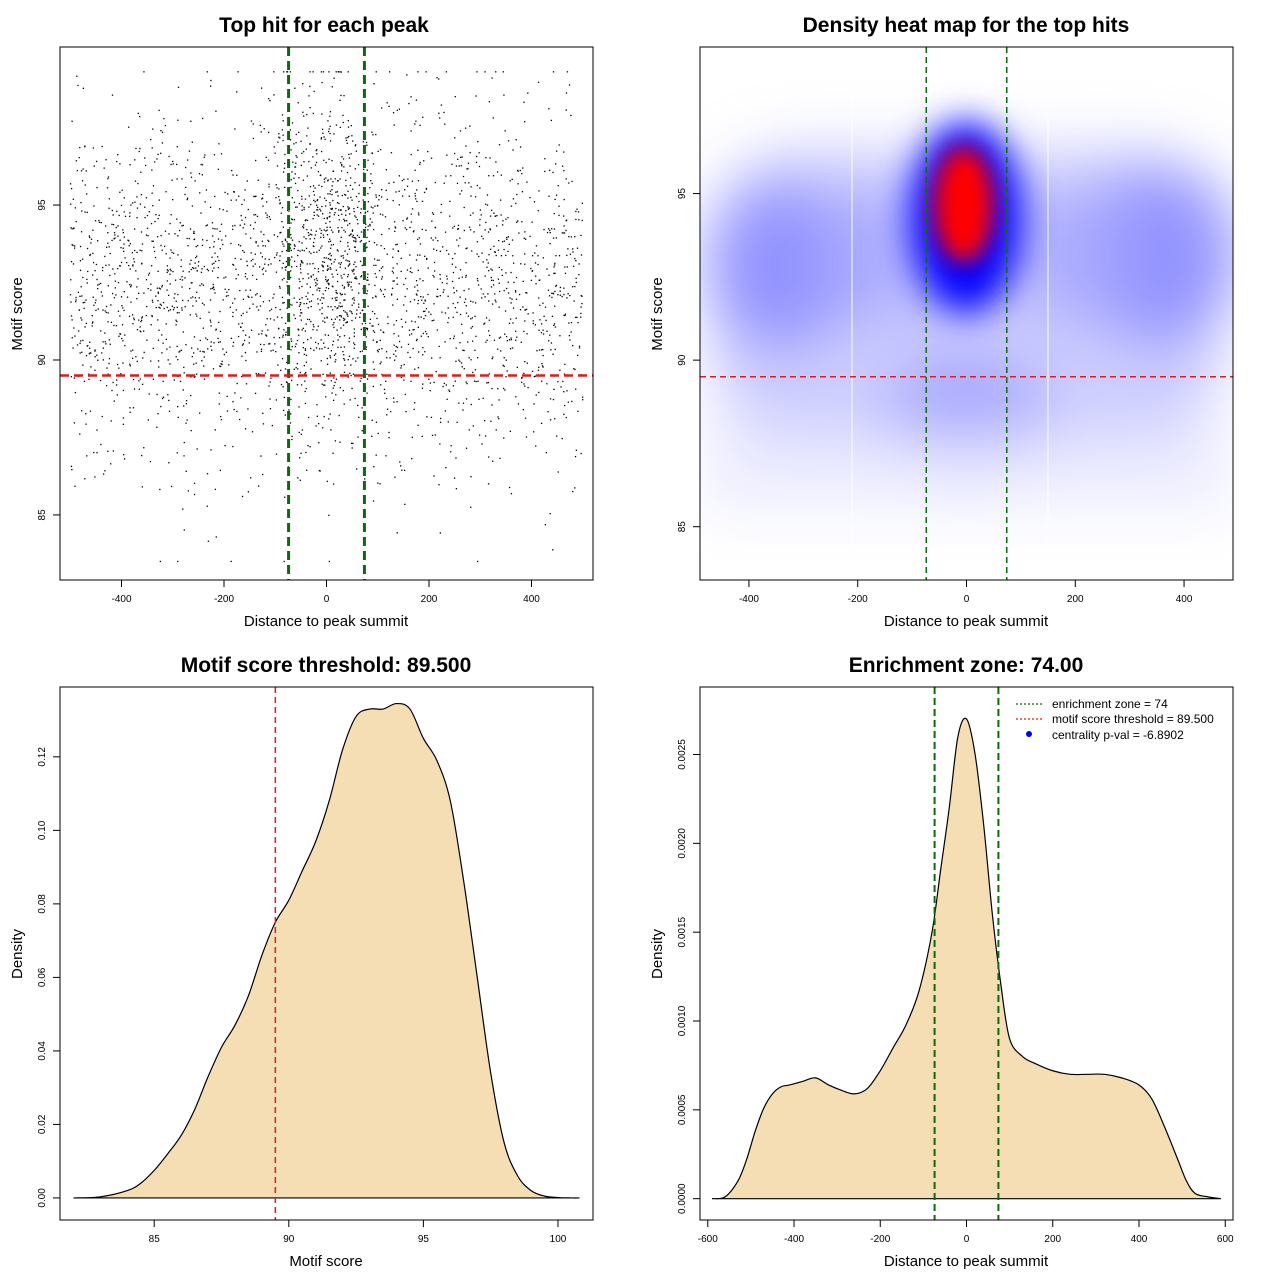 This screenshot has height=1280, width=1280. What do you see at coordinates (657, 953) in the screenshot?
I see `distance-density-y-label: Density` at bounding box center [657, 953].